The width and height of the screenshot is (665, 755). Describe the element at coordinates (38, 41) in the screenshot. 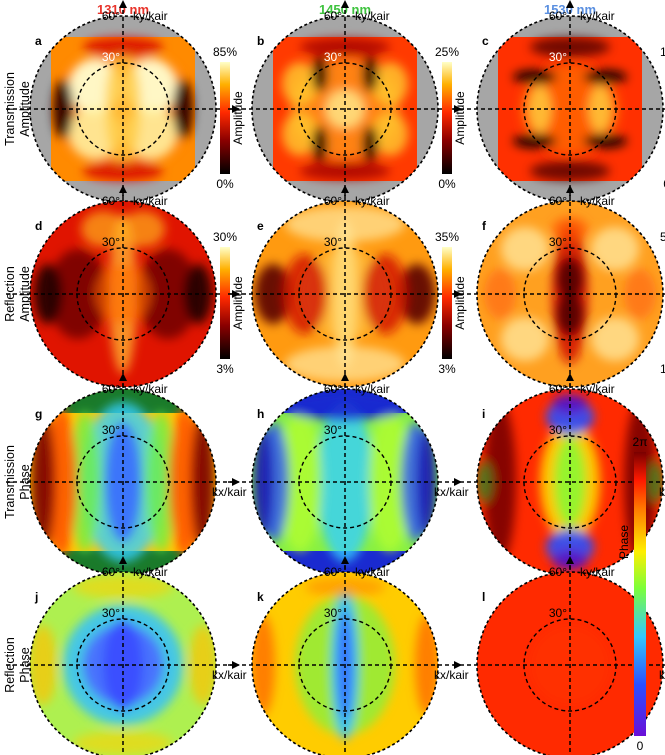

I see `panel-letter: a` at that location.